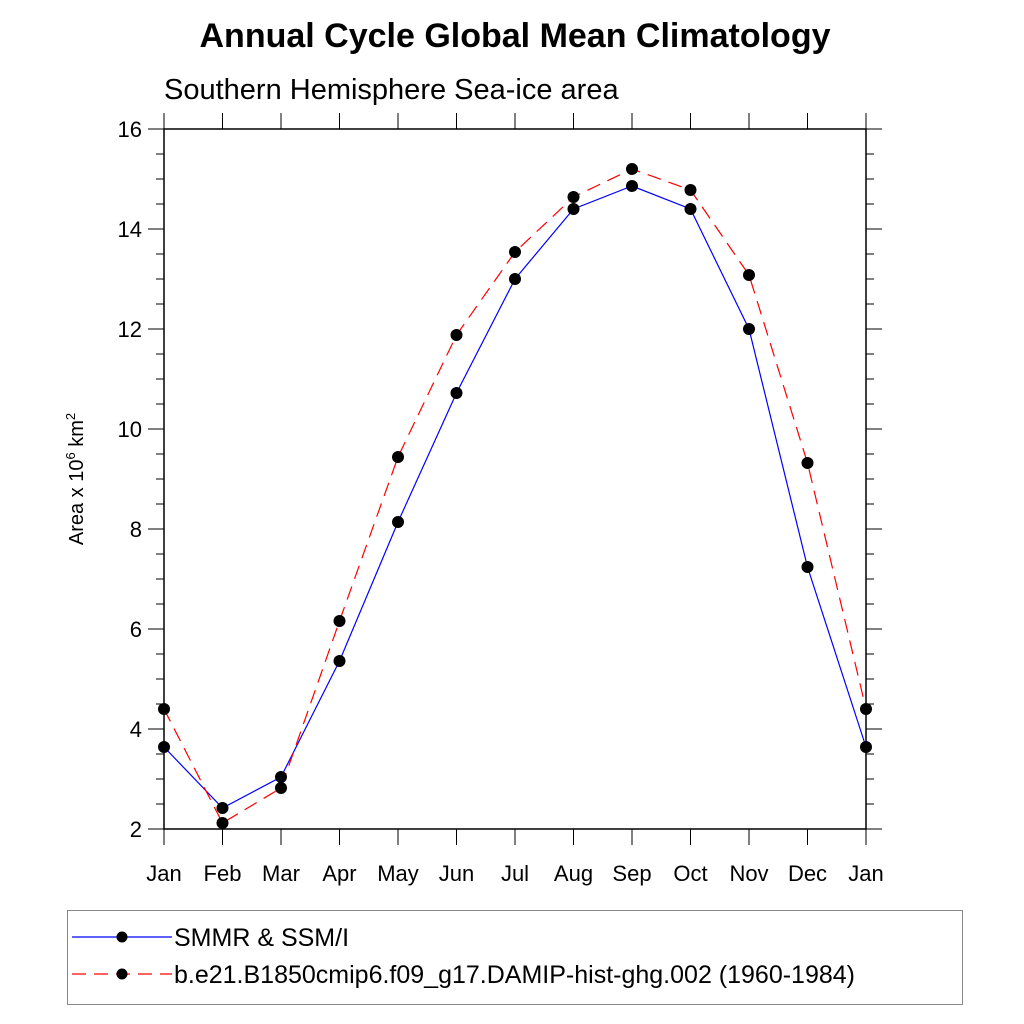 This screenshot has height=1024, width=1024. Describe the element at coordinates (515, 36) in the screenshot. I see `chart-title: Annual Cycle Global Mean Climatology` at that location.